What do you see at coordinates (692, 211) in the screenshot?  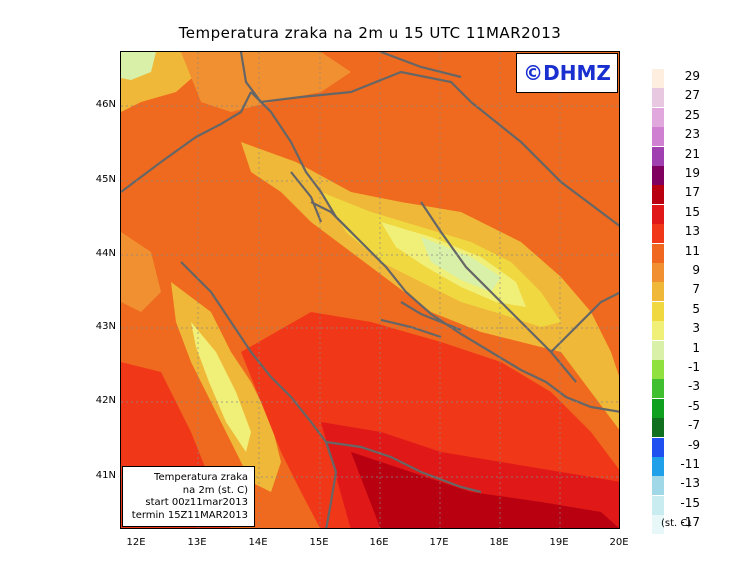 I see `legend-label: 15` at bounding box center [692, 211].